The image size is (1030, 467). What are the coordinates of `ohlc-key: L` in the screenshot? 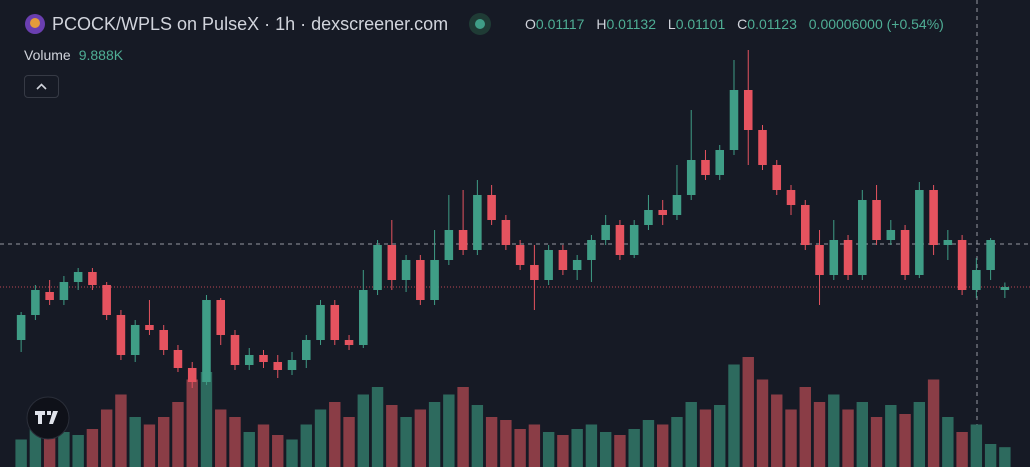 It's located at (671, 24).